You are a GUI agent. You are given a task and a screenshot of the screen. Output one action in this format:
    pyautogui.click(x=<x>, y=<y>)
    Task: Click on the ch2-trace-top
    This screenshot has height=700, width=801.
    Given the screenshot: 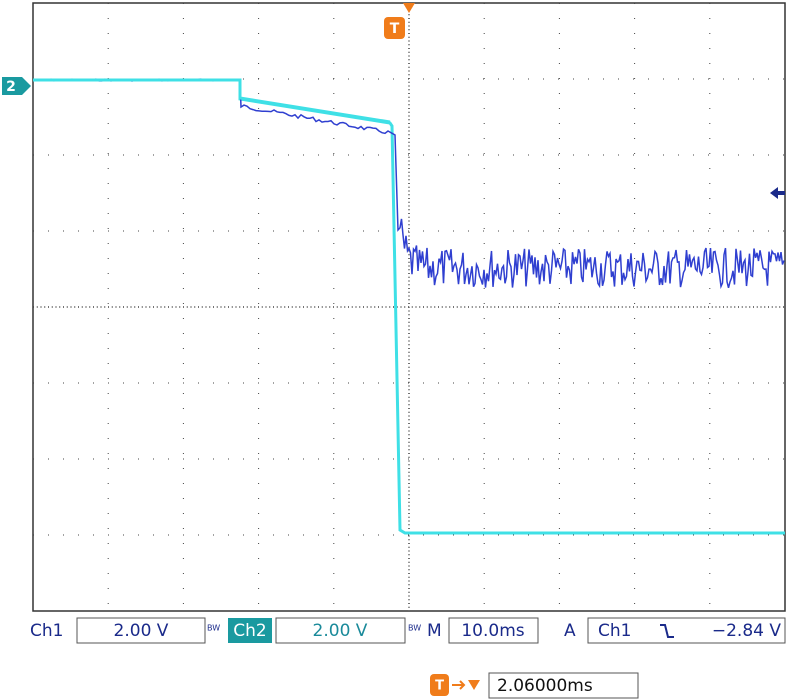 What is the action you would take?
    pyautogui.click(x=212, y=101)
    